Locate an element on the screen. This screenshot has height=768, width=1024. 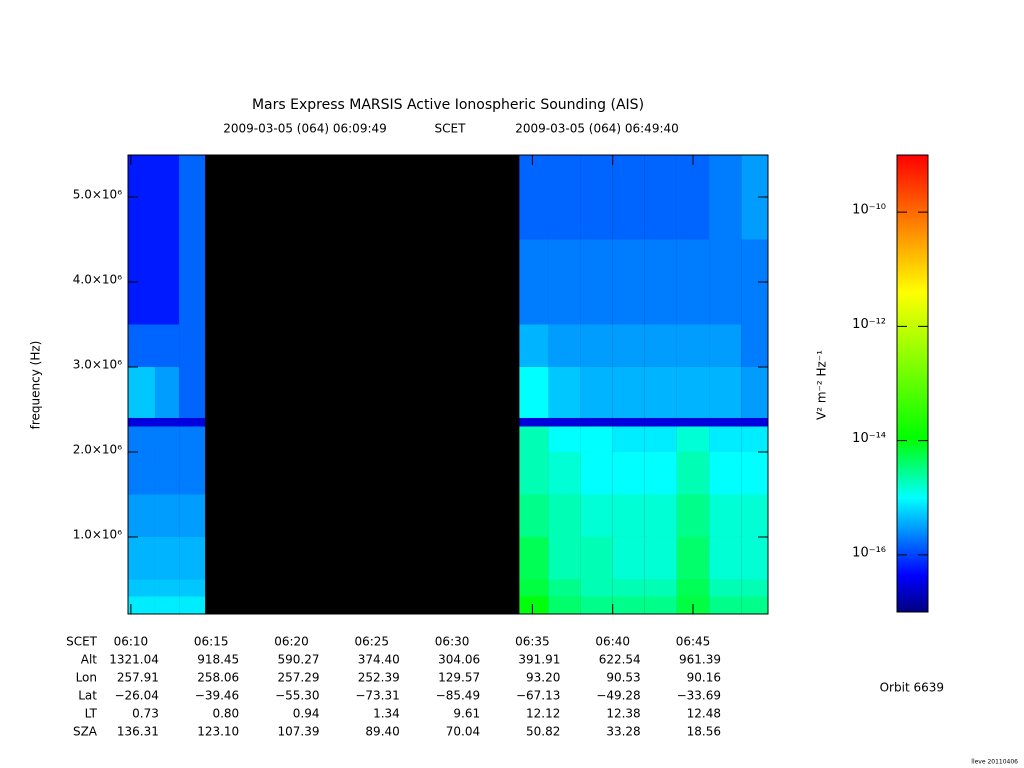
footer: lleve 20110406 is located at coordinates (994, 762).